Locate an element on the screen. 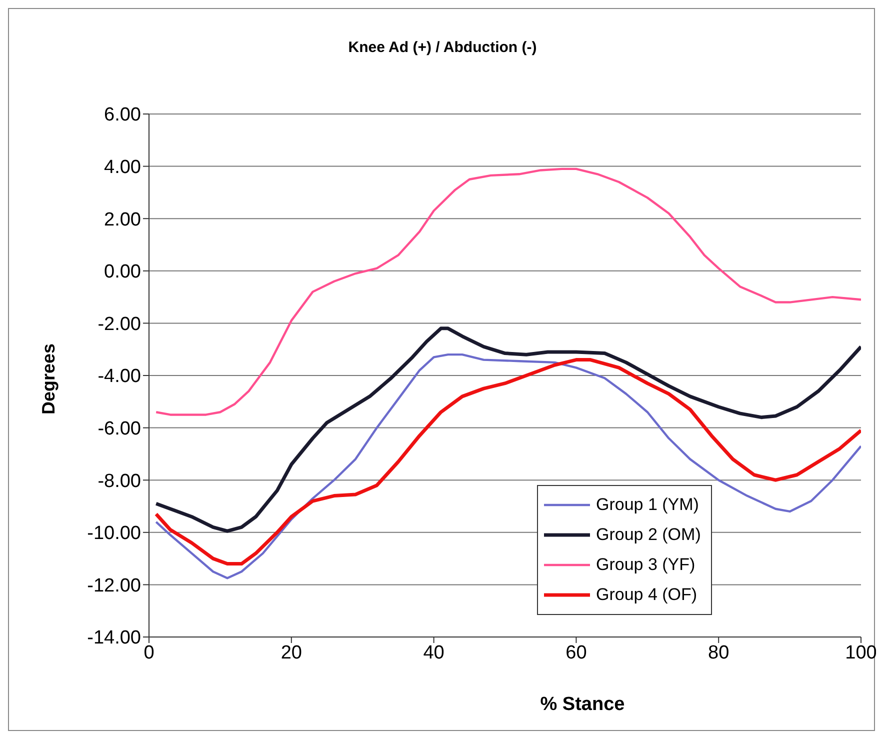 Image resolution: width=883 pixels, height=739 pixels. x-axis-title: % Stance is located at coordinates (582, 705).